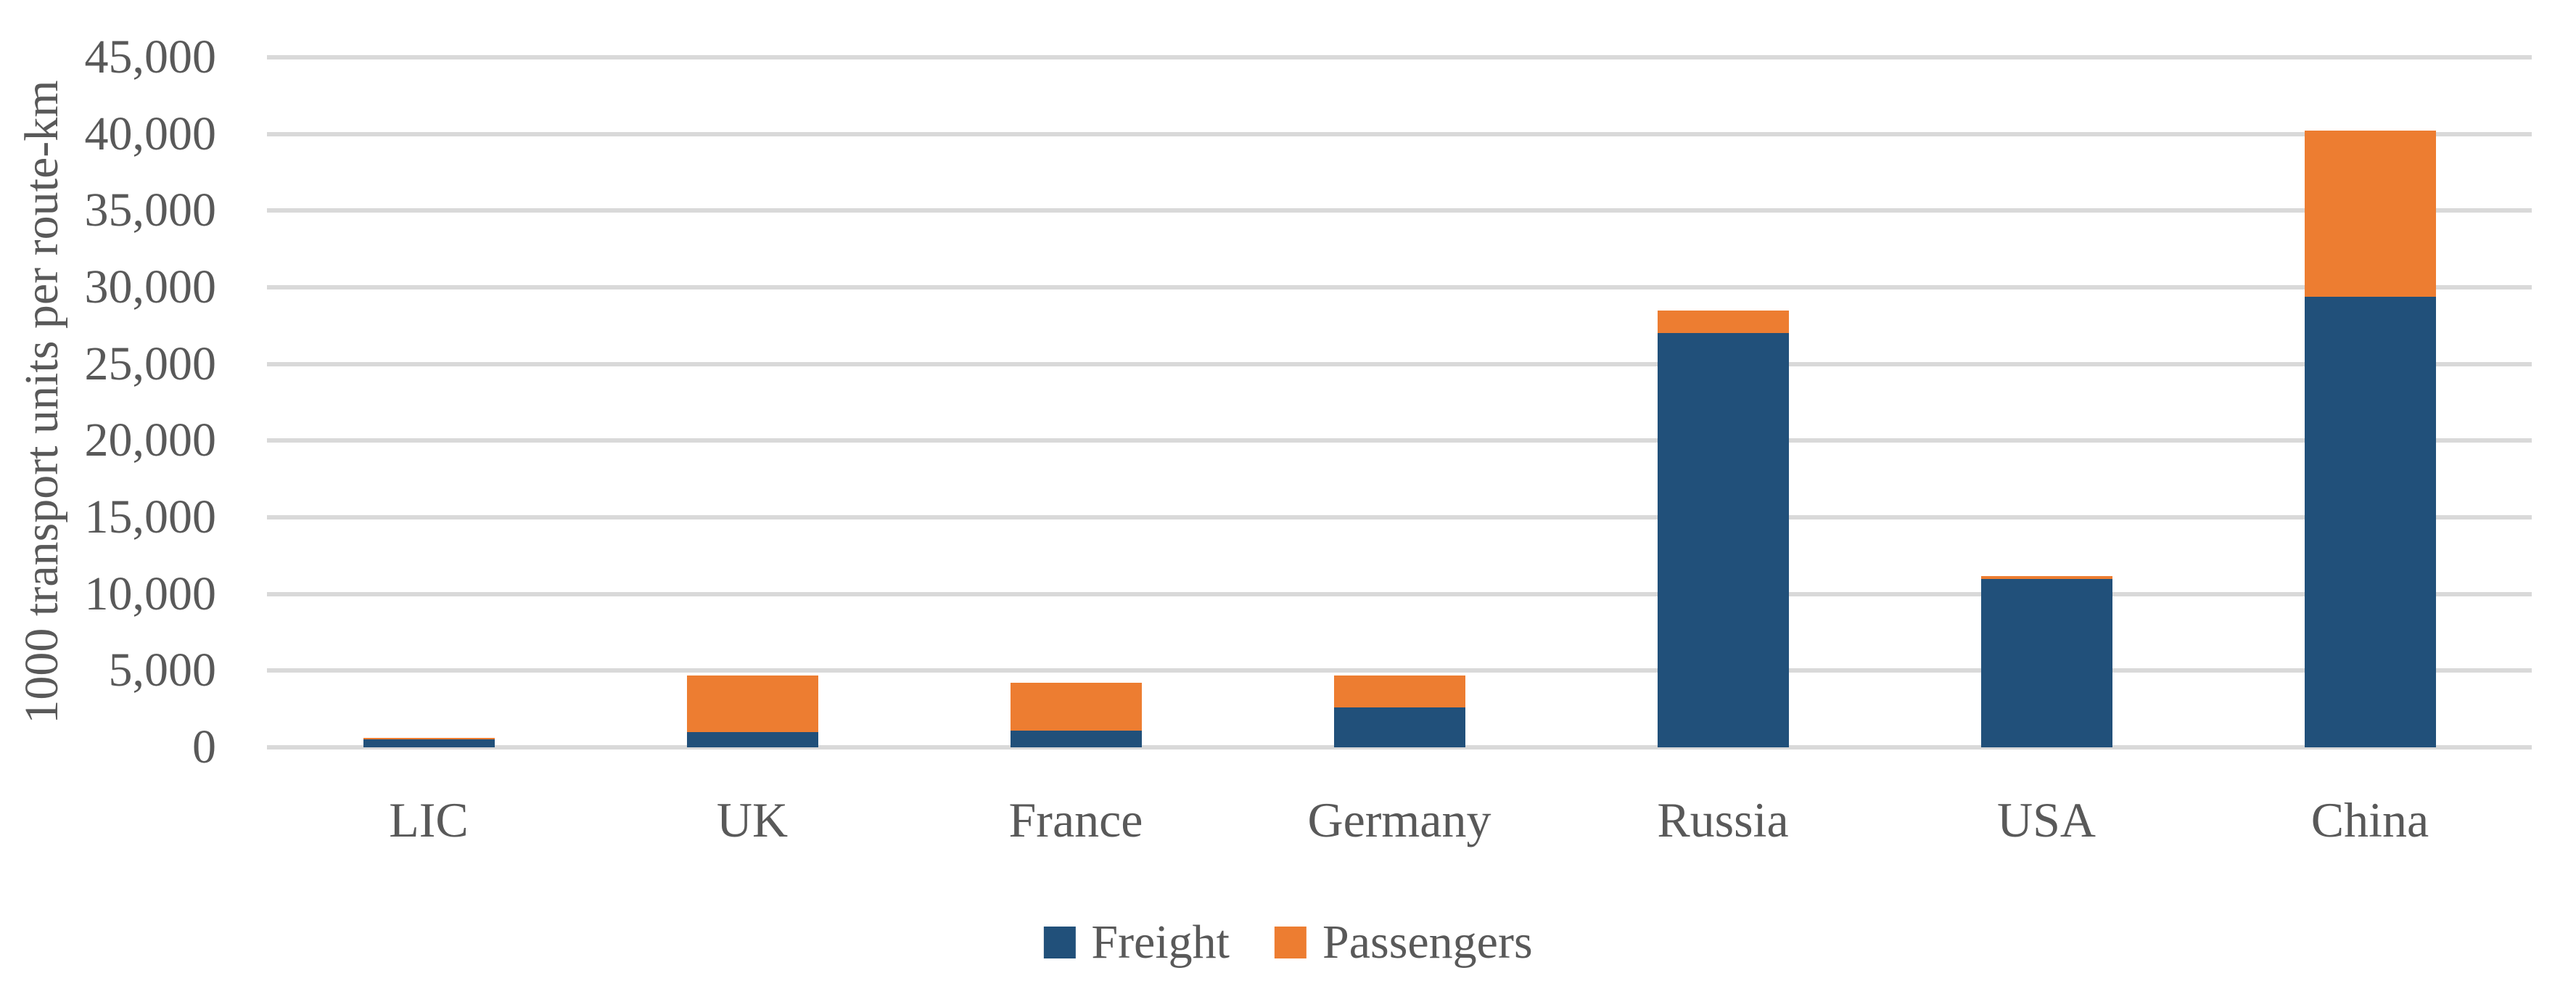  What do you see at coordinates (429, 820) in the screenshot?
I see `x-category-label-lic: LIC` at bounding box center [429, 820].